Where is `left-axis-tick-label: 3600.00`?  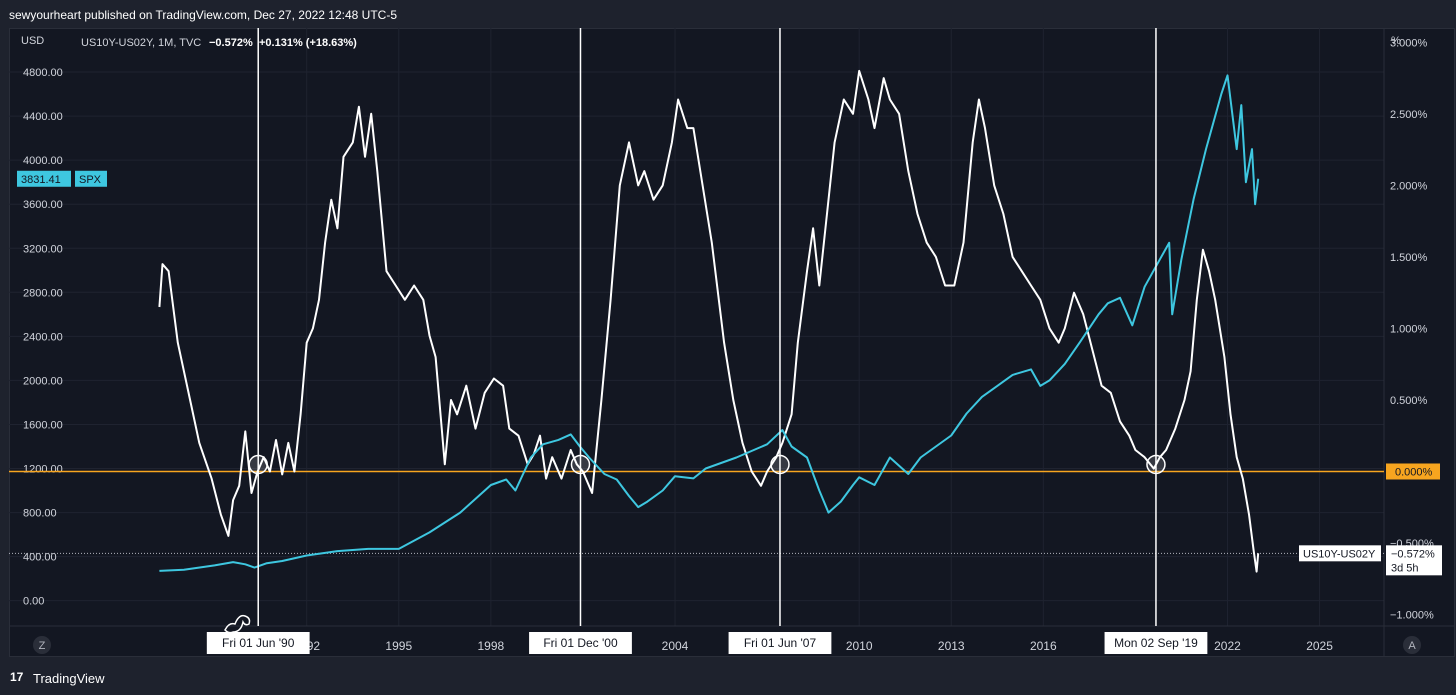
left-axis-tick-label: 3600.00 is located at coordinates (43, 205).